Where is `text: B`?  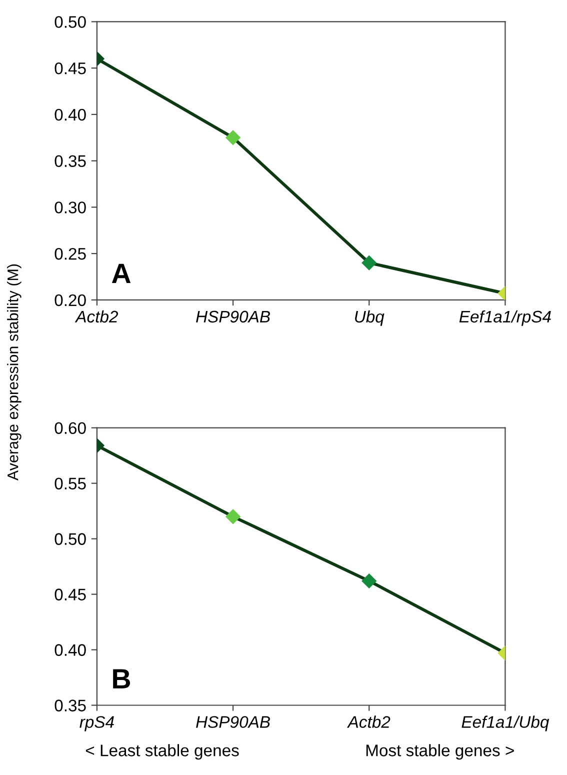
text: B is located at coordinates (121, 678).